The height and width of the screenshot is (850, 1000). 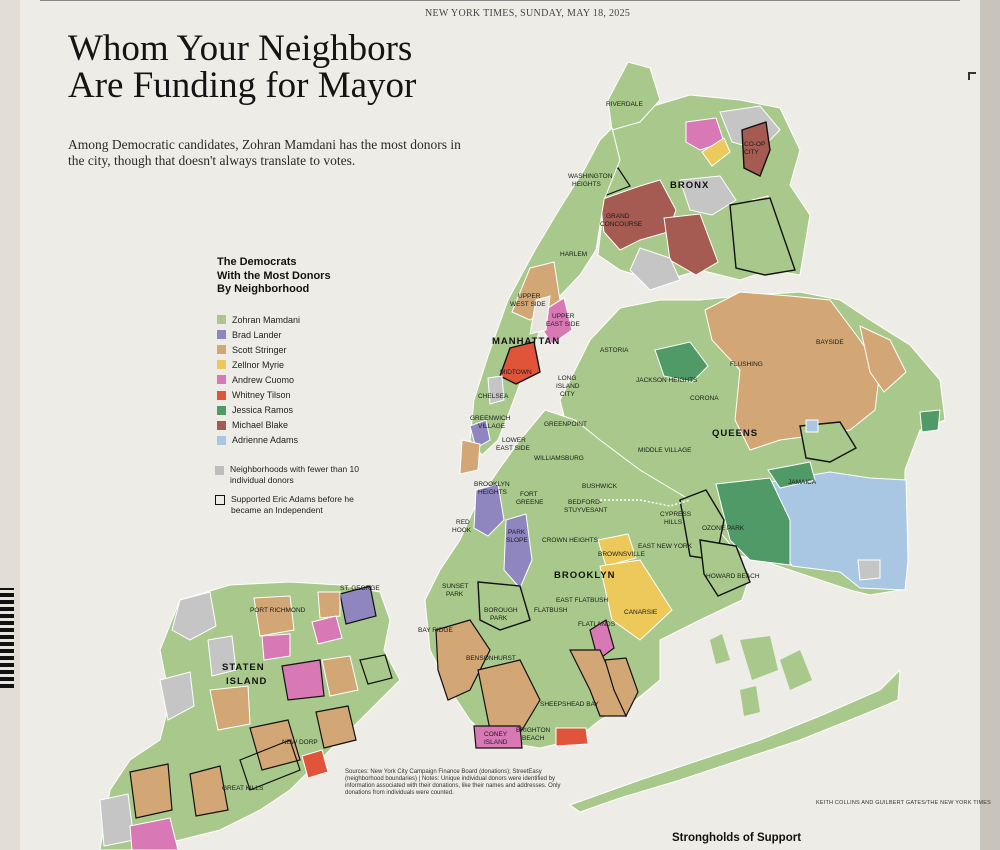 I want to click on label-harlem: HARLEM, so click(x=573, y=254).